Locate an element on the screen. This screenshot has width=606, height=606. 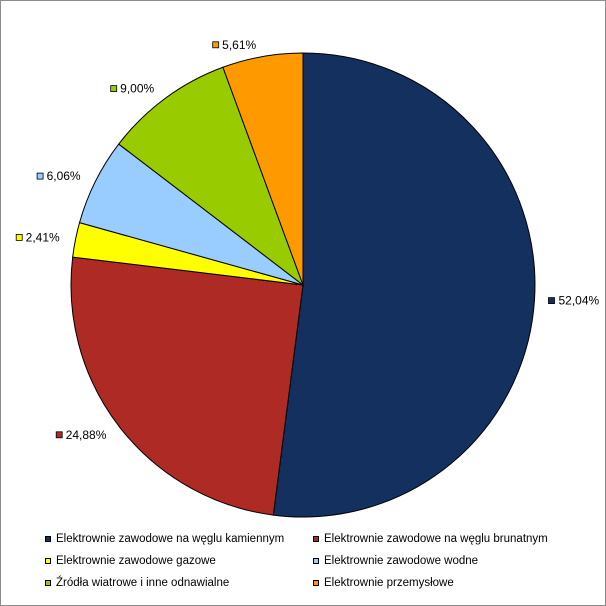
data-label: 52,04% is located at coordinates (579, 301).